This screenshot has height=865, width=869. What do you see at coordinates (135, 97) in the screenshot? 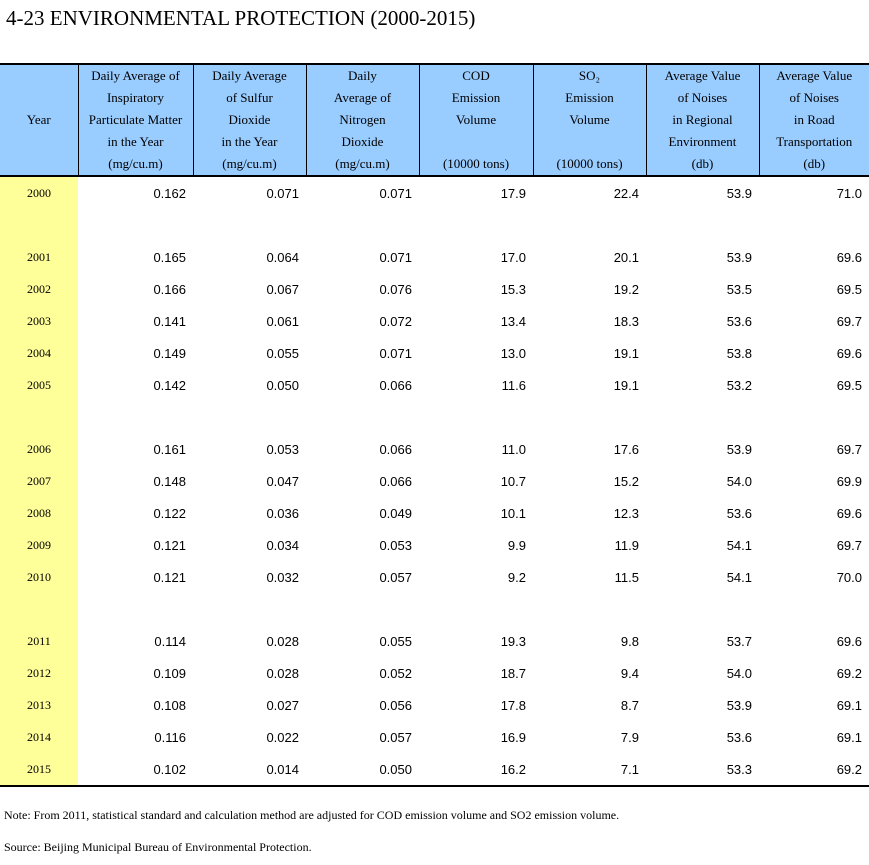
I see `header-line: Inspiratory` at bounding box center [135, 97].